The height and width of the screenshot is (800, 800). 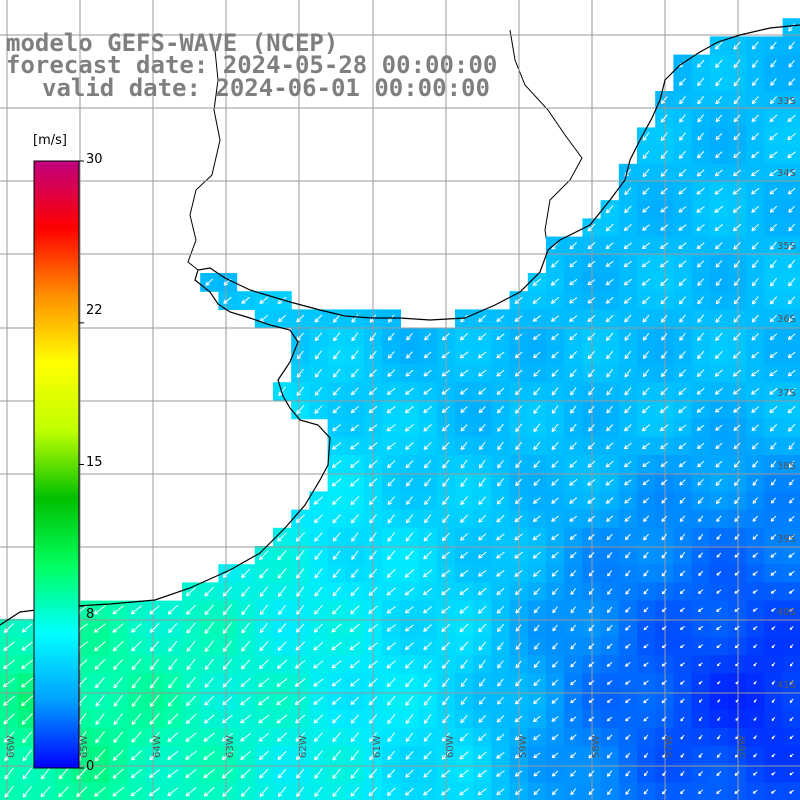 I want to click on colorbar-tick-0: 0, so click(x=90, y=766).